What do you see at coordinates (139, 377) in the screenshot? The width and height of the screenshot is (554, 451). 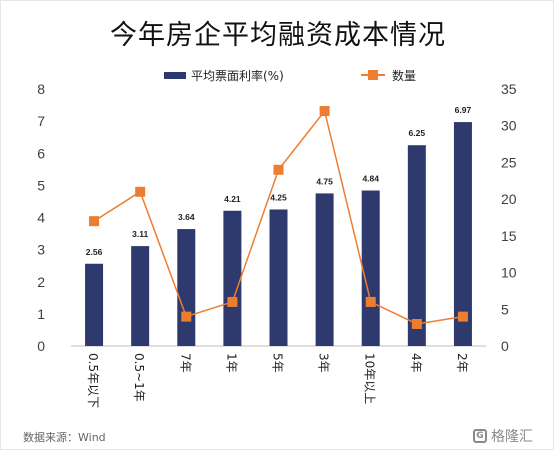 I see `category-label: 0.5~1年` at bounding box center [139, 377].